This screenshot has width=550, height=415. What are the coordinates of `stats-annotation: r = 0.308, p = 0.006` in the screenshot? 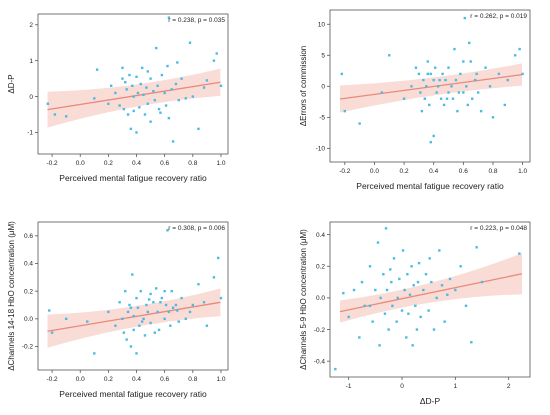 It's located at (196, 228).